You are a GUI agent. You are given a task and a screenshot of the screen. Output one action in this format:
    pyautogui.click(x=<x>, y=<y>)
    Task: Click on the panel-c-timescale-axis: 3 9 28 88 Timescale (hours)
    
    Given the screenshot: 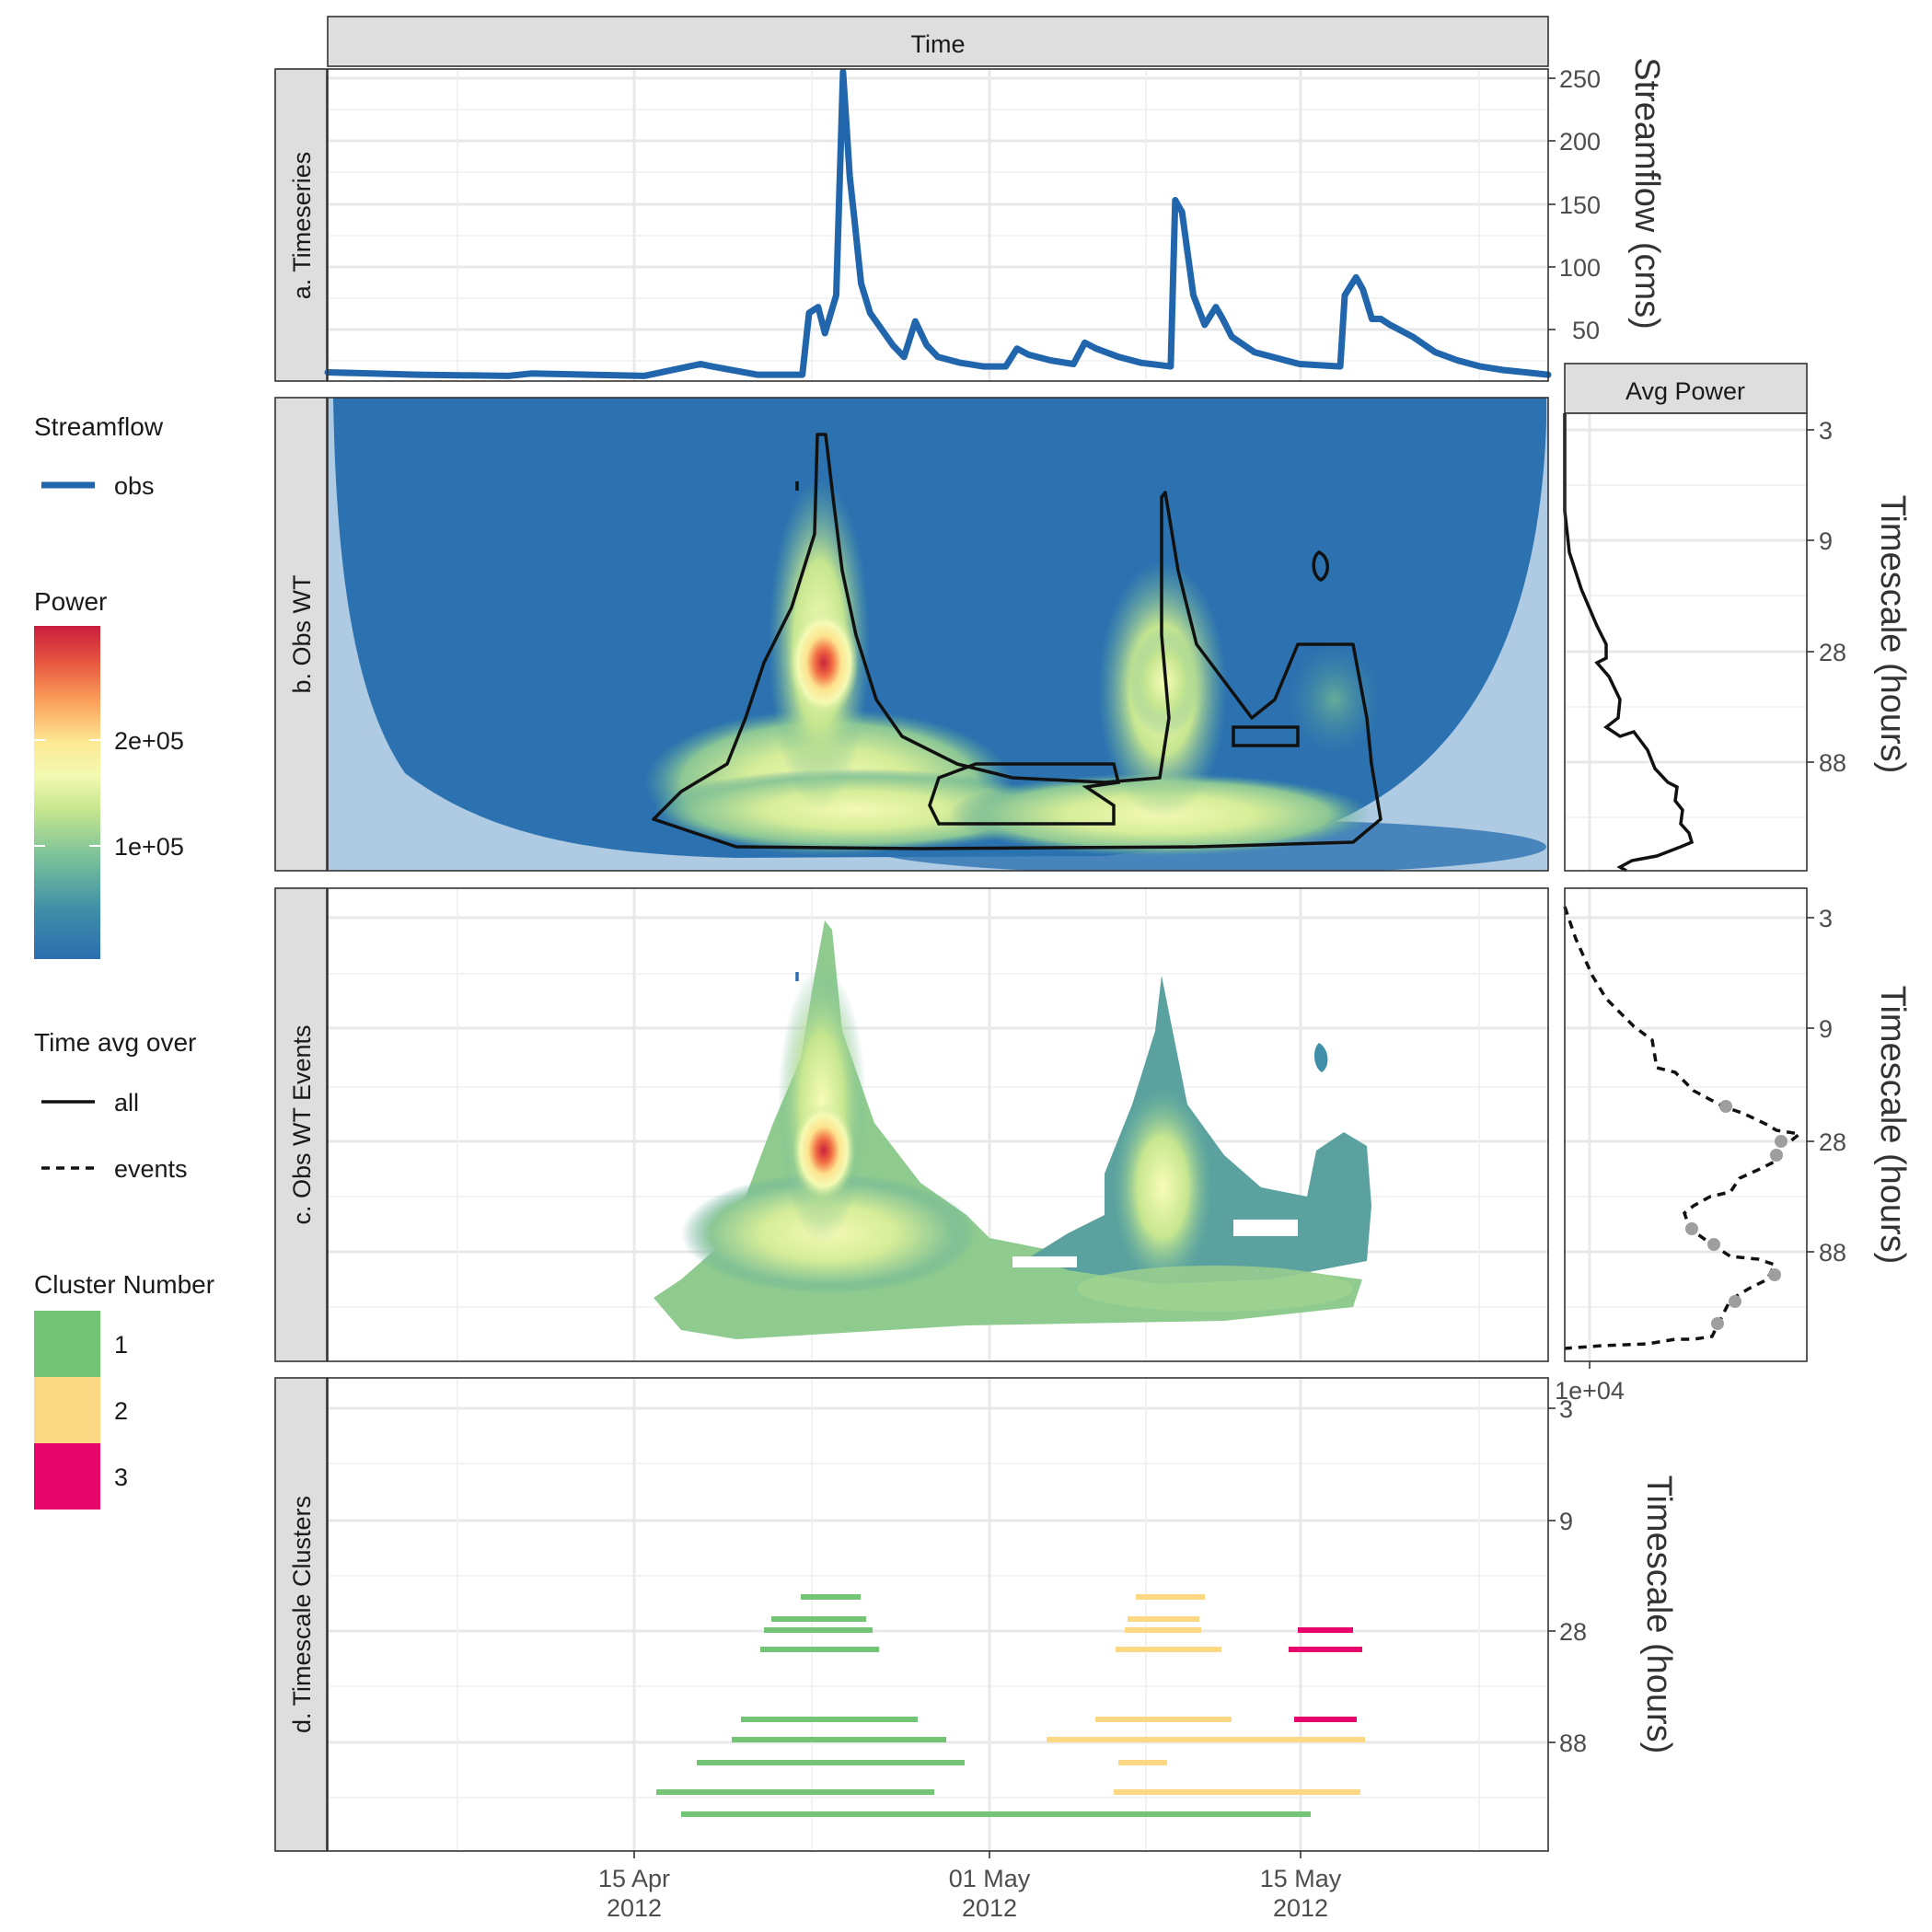 What is the action you would take?
    pyautogui.click(x=1860, y=1086)
    